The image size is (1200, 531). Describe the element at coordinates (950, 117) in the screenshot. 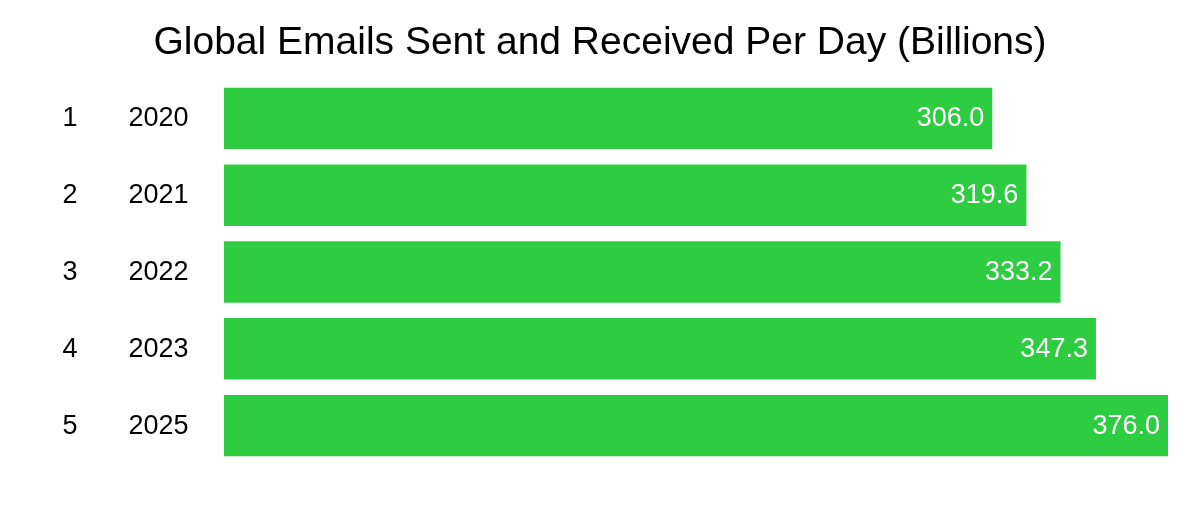

I see `data-label: 306.0` at that location.